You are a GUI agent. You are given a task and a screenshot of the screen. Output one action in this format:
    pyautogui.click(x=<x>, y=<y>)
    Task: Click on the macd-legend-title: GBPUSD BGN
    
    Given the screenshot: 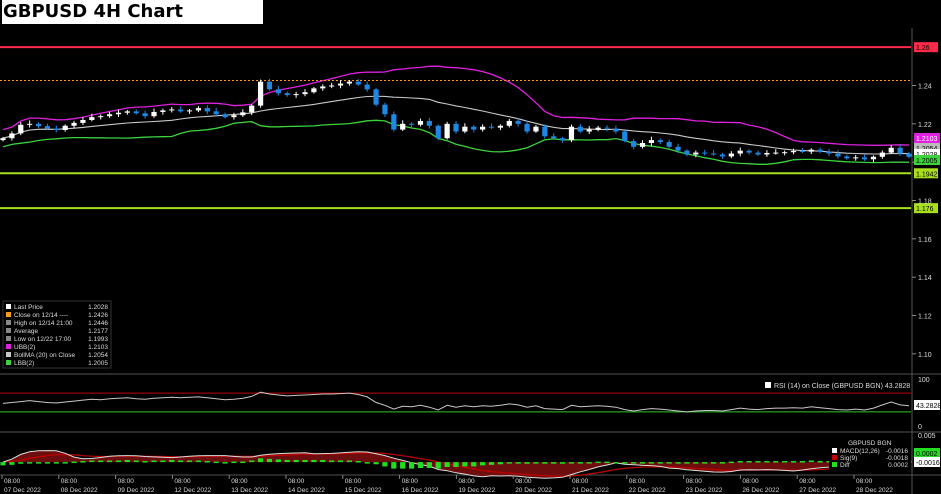 What is the action you would take?
    pyautogui.click(x=870, y=443)
    